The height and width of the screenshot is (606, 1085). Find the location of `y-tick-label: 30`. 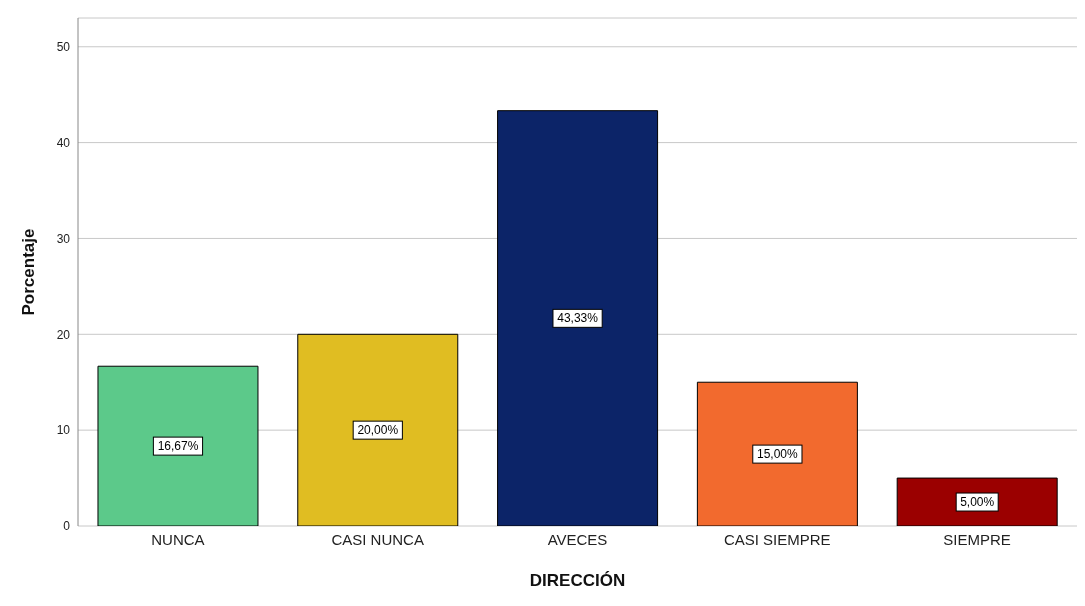

y-tick-label: 30 is located at coordinates (63, 238).